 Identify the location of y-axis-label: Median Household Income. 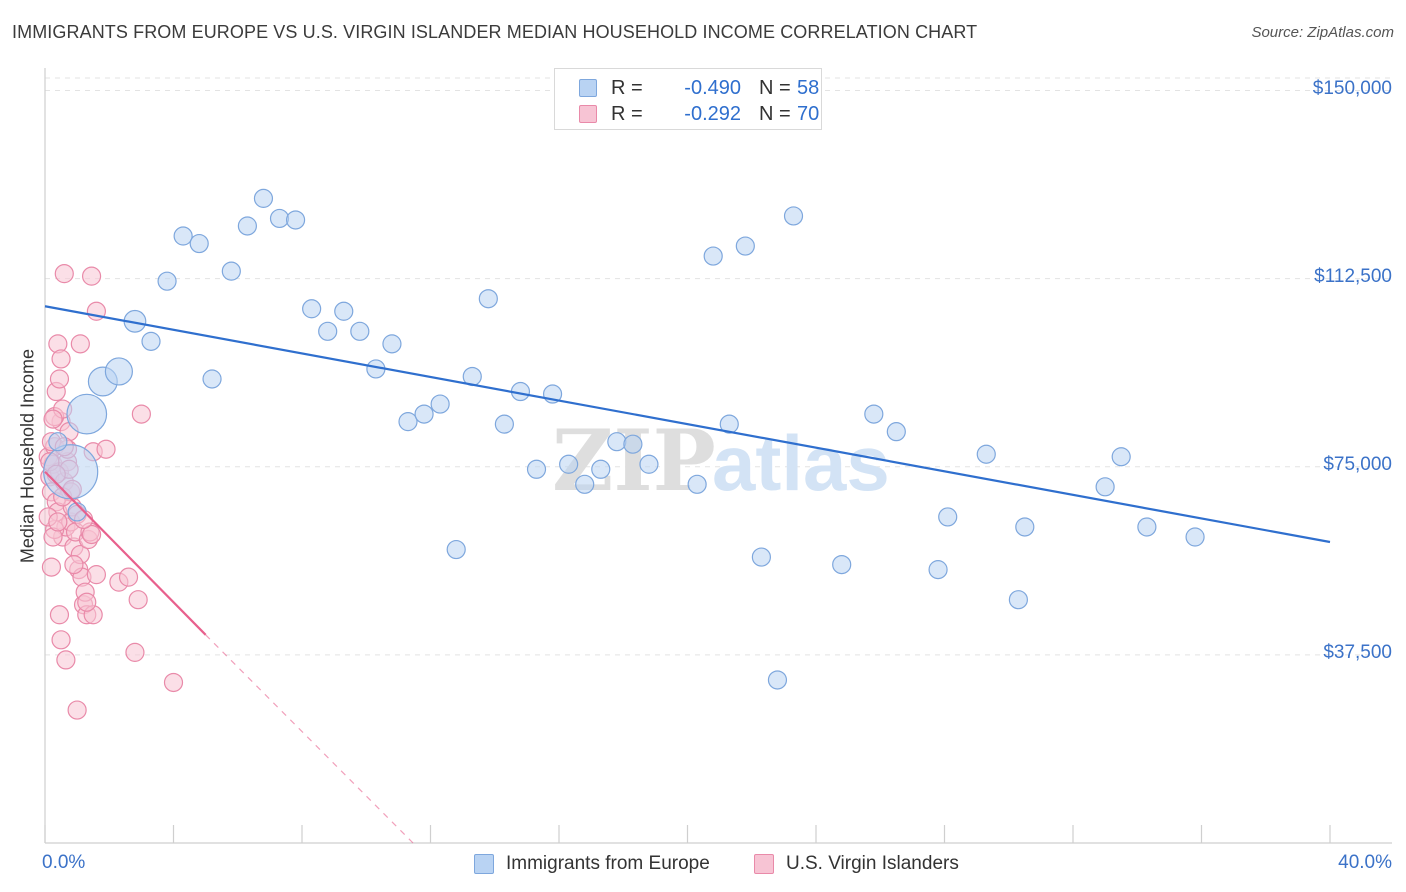
(27, 456).